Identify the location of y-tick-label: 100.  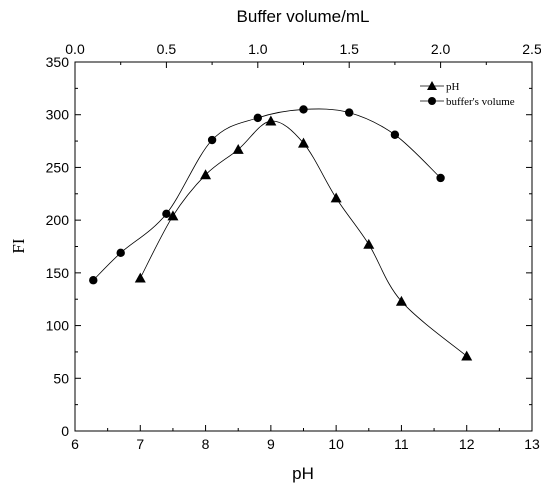
(58, 326).